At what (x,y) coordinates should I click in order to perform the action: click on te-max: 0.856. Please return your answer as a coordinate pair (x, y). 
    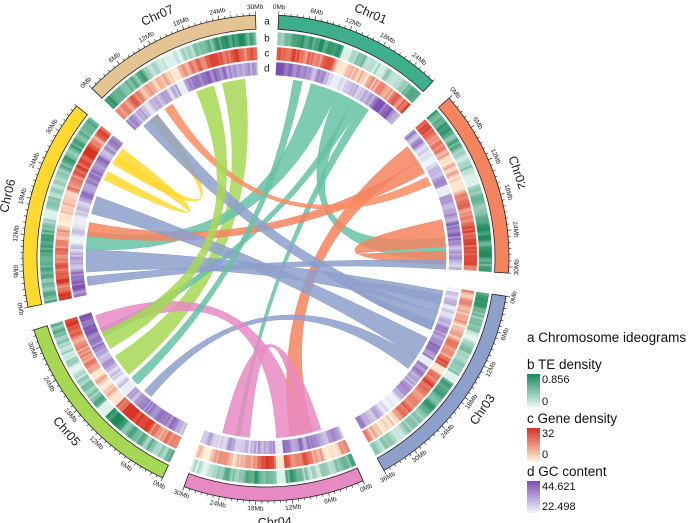
    Looking at the image, I should click on (556, 380).